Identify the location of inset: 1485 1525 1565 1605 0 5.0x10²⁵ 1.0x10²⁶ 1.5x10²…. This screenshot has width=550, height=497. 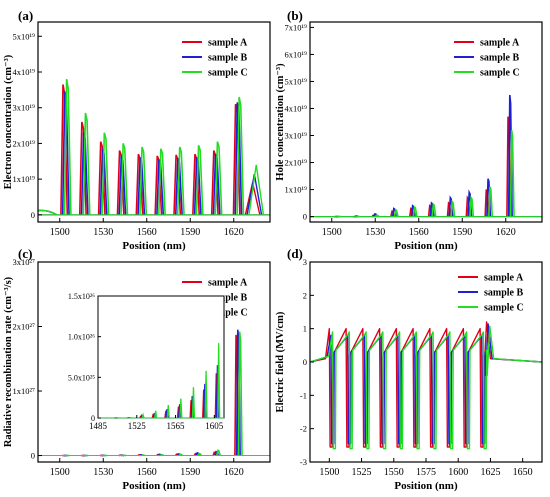
(146, 361).